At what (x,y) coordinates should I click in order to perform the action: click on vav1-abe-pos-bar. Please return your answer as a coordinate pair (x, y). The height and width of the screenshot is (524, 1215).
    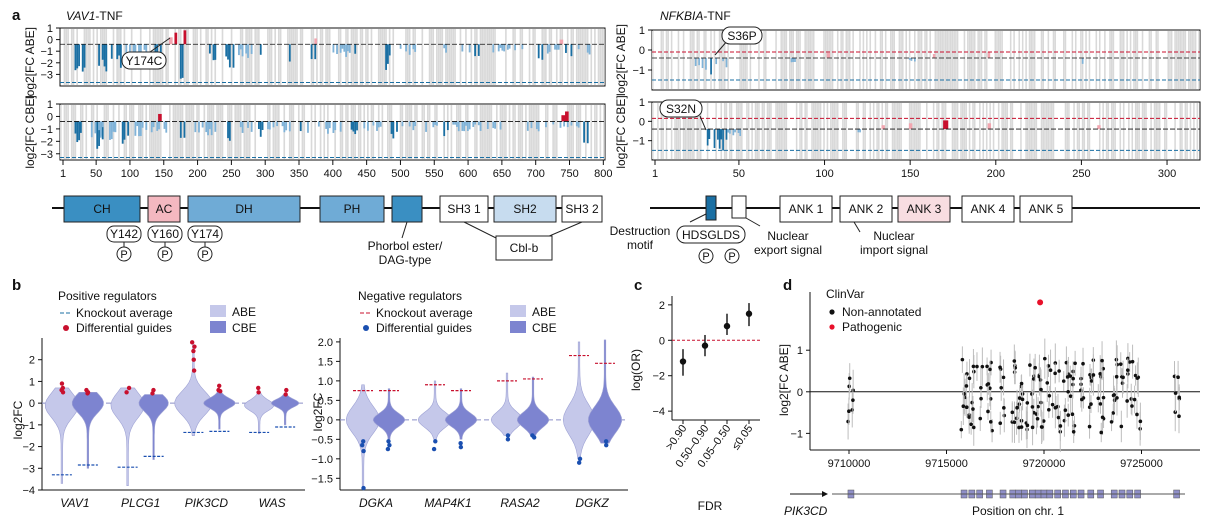
    Looking at the image, I should click on (171, 41).